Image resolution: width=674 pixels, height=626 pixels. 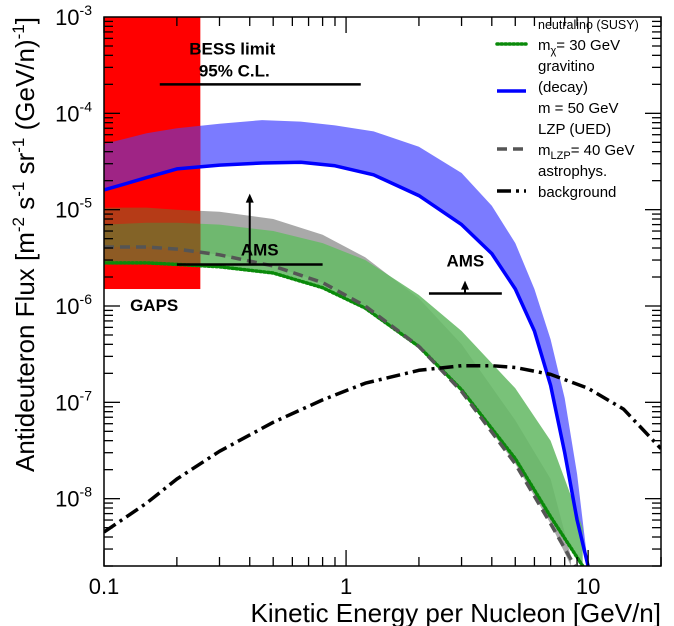 I want to click on y-tick-label: 10⁻⁵, so click(x=73, y=209).